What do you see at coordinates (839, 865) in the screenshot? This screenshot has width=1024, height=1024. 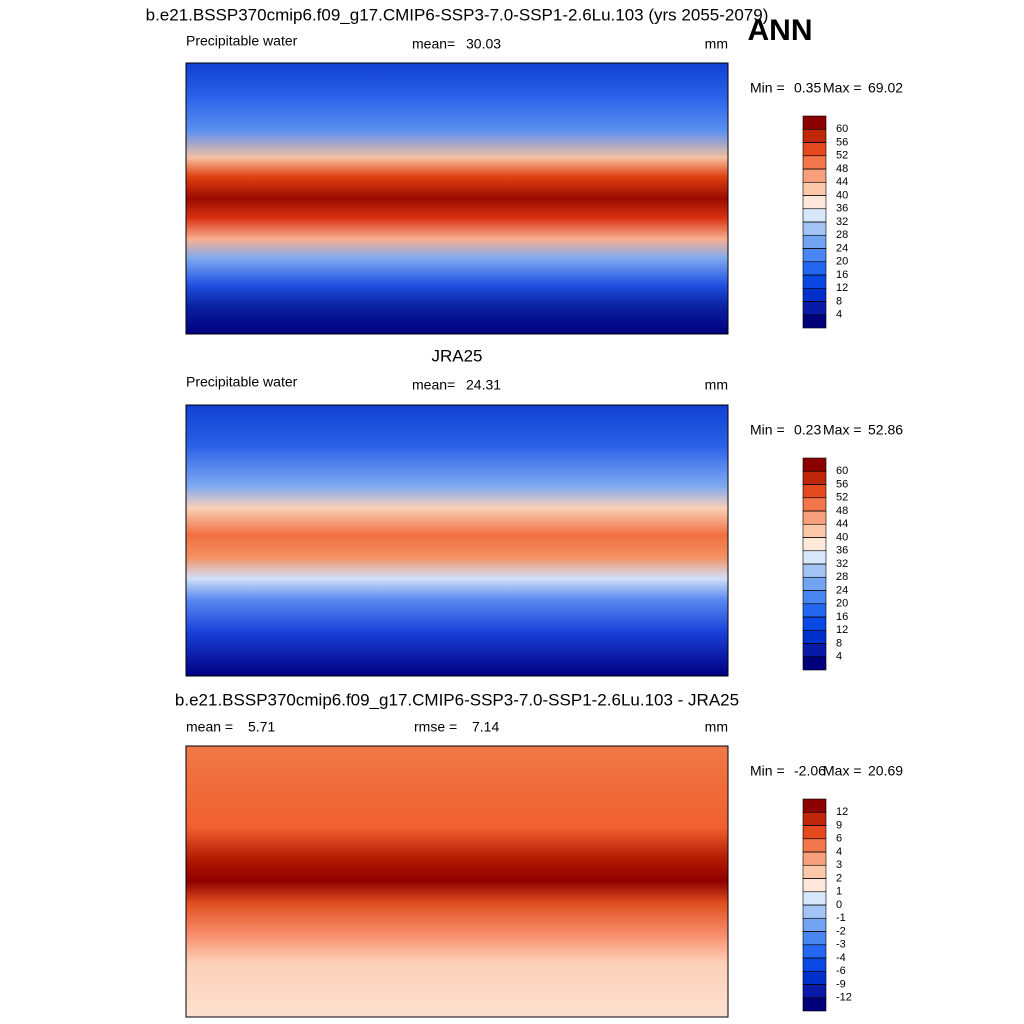 I see `colorbar-label: 3` at bounding box center [839, 865].